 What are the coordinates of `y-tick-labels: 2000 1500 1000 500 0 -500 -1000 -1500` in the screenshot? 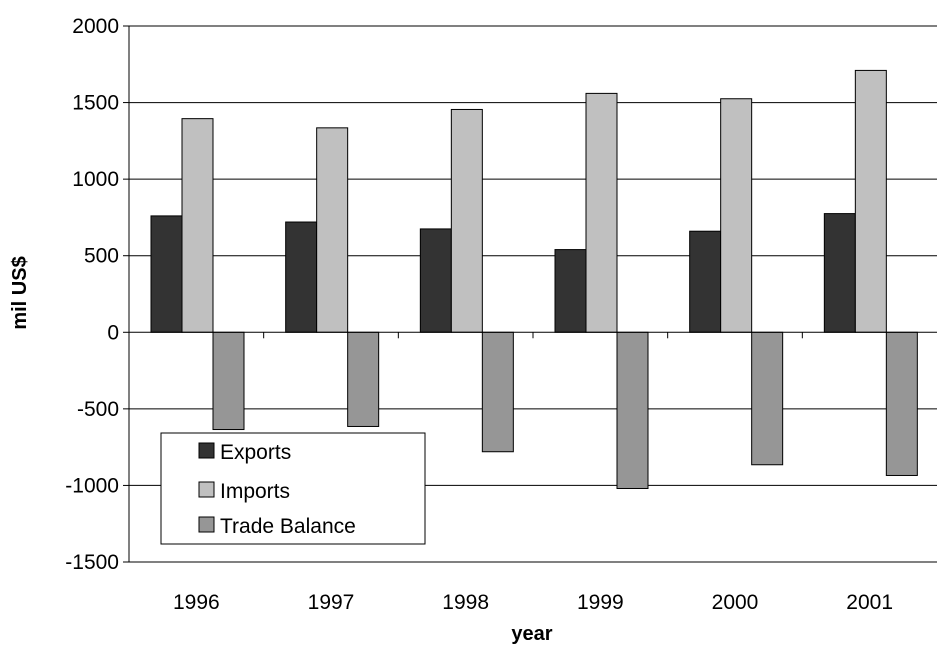 It's located at (92, 294).